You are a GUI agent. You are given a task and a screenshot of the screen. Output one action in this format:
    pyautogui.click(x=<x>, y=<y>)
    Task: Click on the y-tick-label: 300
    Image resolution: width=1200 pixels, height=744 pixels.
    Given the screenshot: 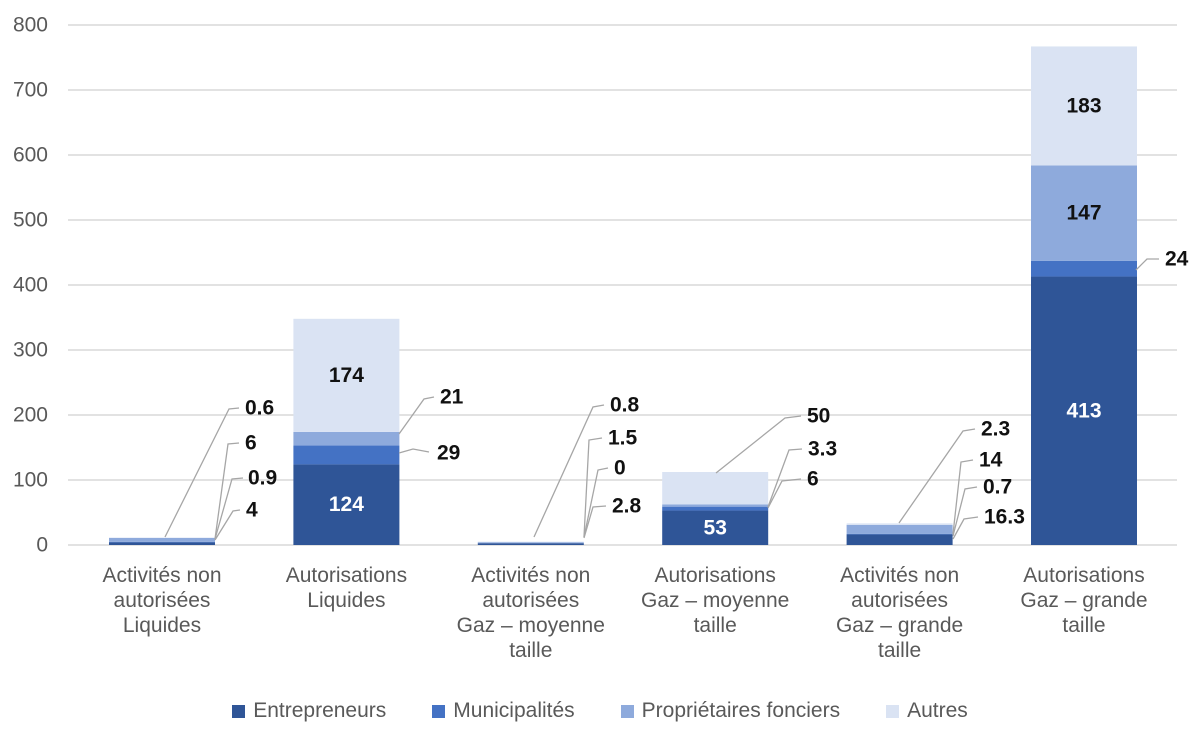 What is the action you would take?
    pyautogui.click(x=30, y=350)
    